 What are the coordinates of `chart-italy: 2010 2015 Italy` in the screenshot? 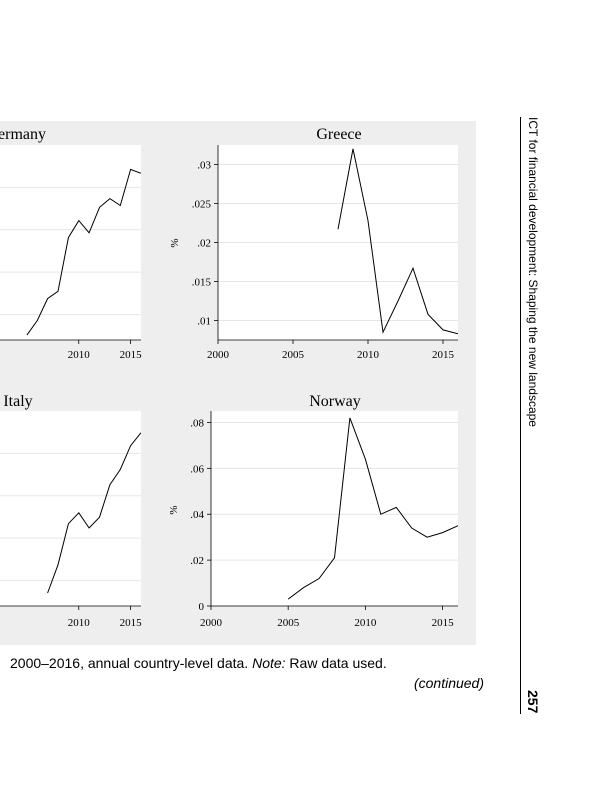 It's located at (71, 511).